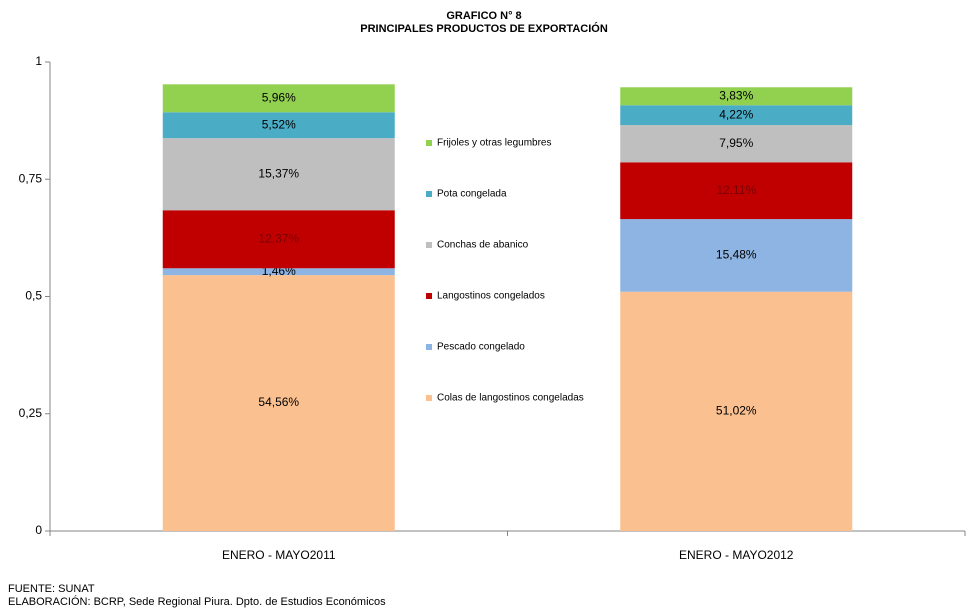 The image size is (968, 615). I want to click on x-tick-label: ENERO - MAYO2011, so click(279, 555).